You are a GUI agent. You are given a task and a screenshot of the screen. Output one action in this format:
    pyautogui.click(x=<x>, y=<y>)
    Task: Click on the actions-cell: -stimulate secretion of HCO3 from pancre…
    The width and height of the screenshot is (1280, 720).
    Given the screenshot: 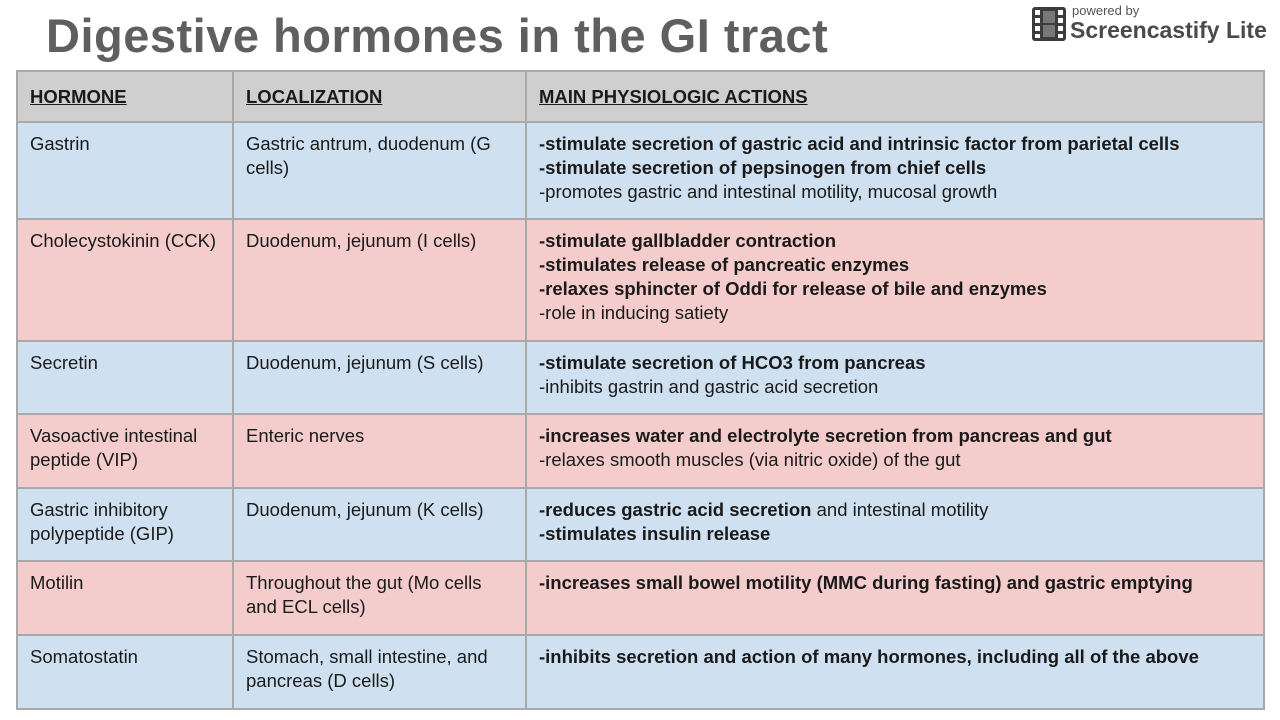 What is the action you would take?
    pyautogui.click(x=895, y=377)
    